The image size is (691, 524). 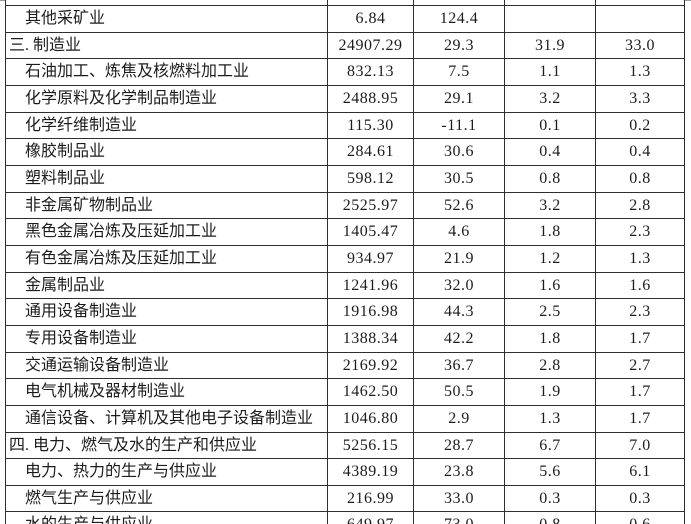 I want to click on value-cell: 1.9, so click(x=550, y=392).